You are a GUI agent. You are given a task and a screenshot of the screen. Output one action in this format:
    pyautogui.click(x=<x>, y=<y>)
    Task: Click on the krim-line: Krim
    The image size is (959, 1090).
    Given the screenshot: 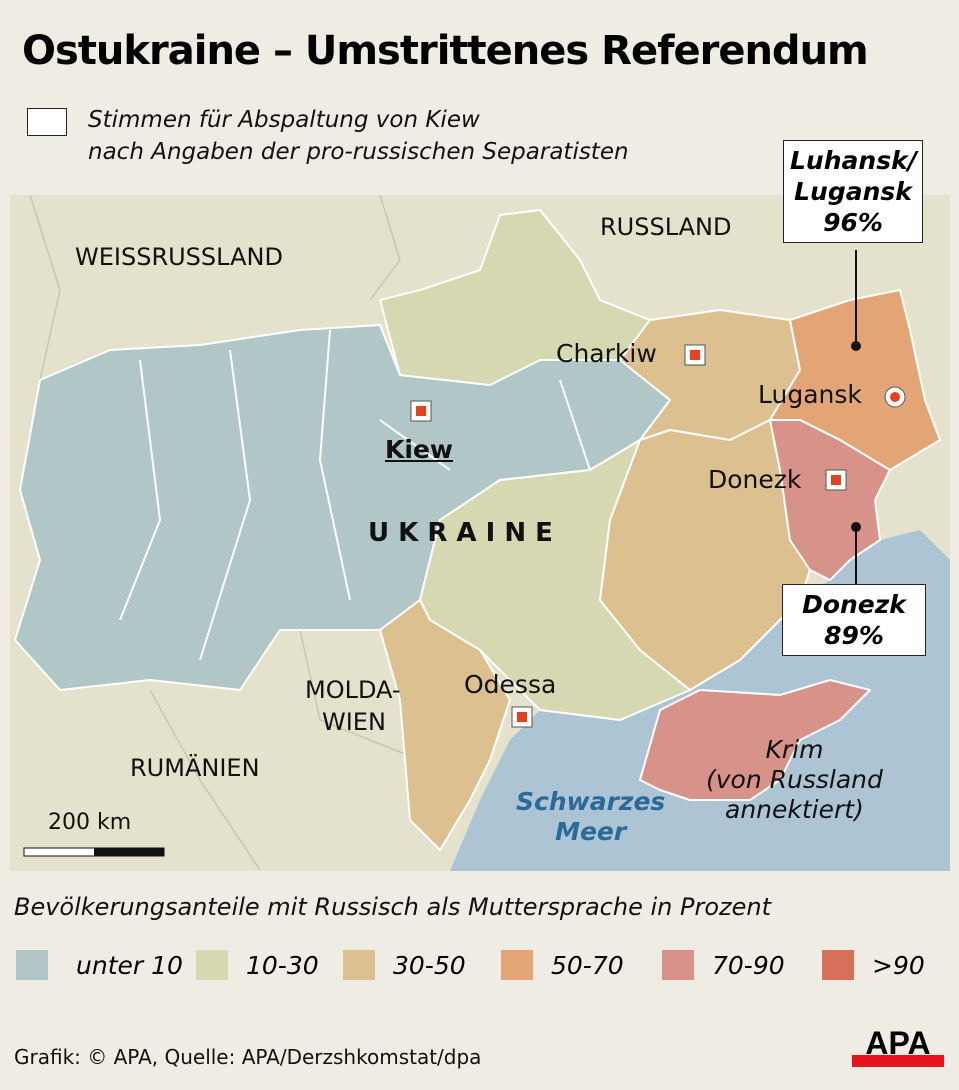 What is the action you would take?
    pyautogui.click(x=794, y=749)
    